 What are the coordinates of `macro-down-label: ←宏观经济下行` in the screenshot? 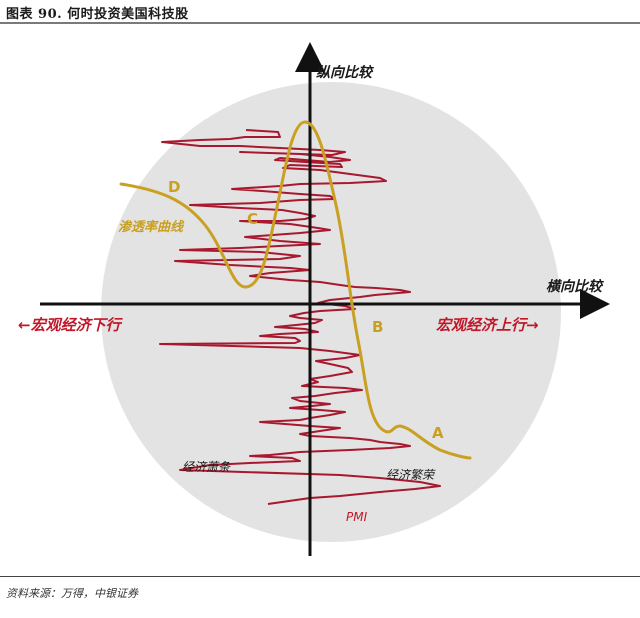 It's located at (69, 325).